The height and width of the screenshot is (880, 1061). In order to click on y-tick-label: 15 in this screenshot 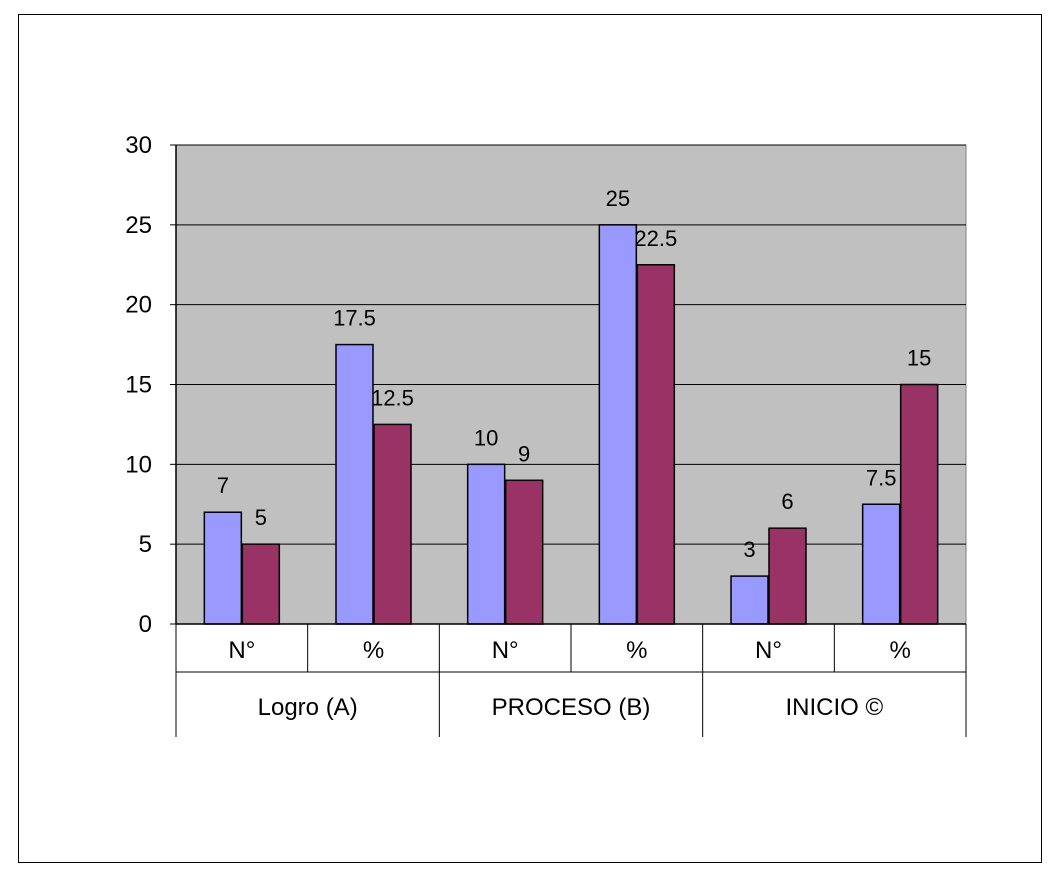, I will do `click(138, 385)`.